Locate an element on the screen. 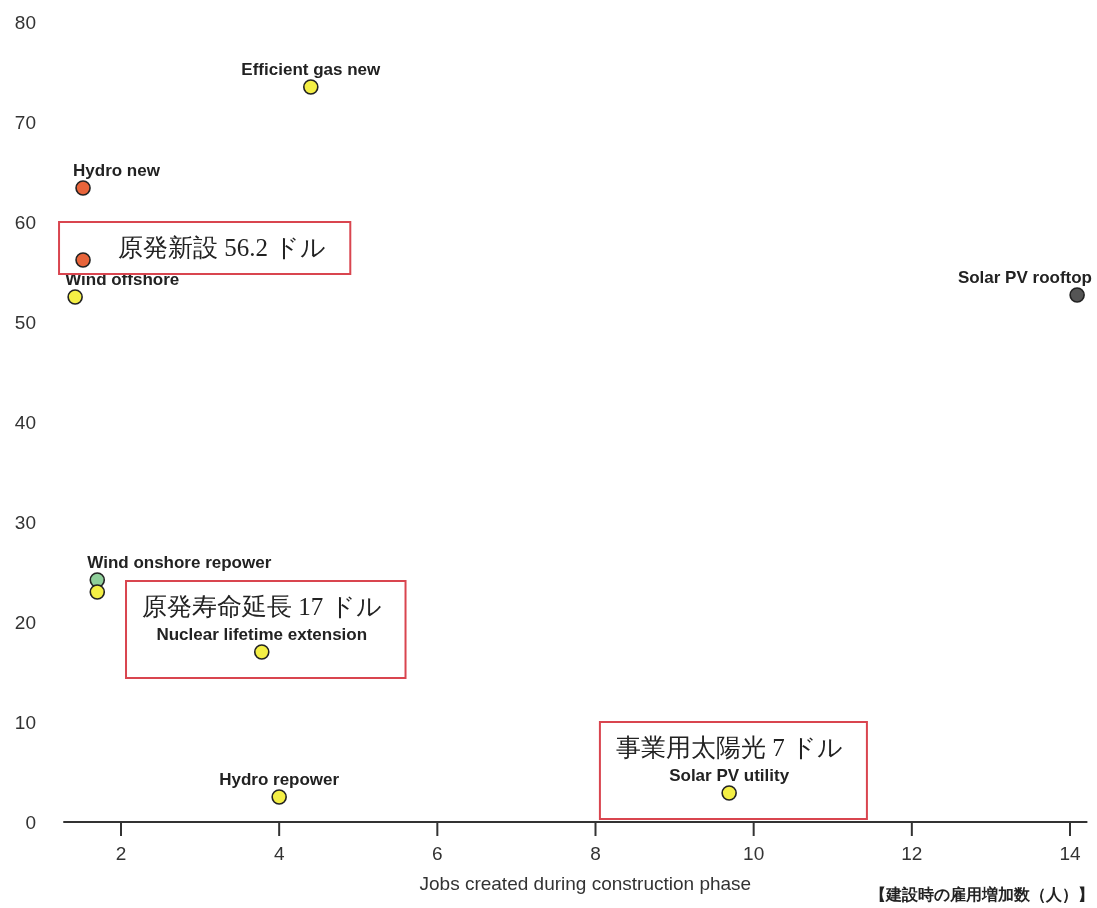  y-tick-label: 60 is located at coordinates (25, 222).